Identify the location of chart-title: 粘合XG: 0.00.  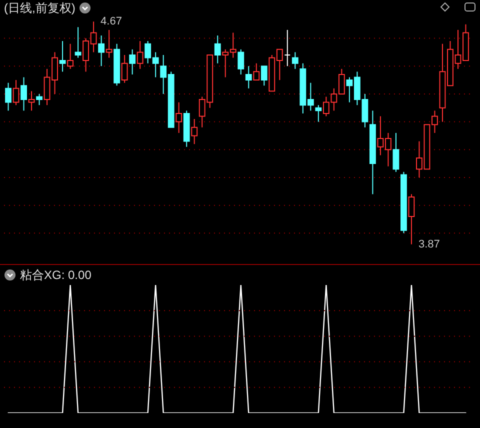
(56, 275).